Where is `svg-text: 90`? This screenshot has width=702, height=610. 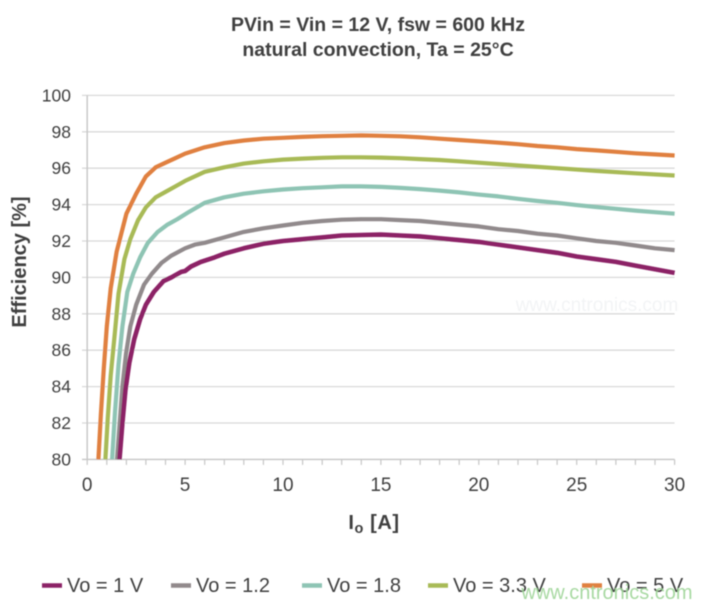
svg-text: 90 is located at coordinates (62, 277).